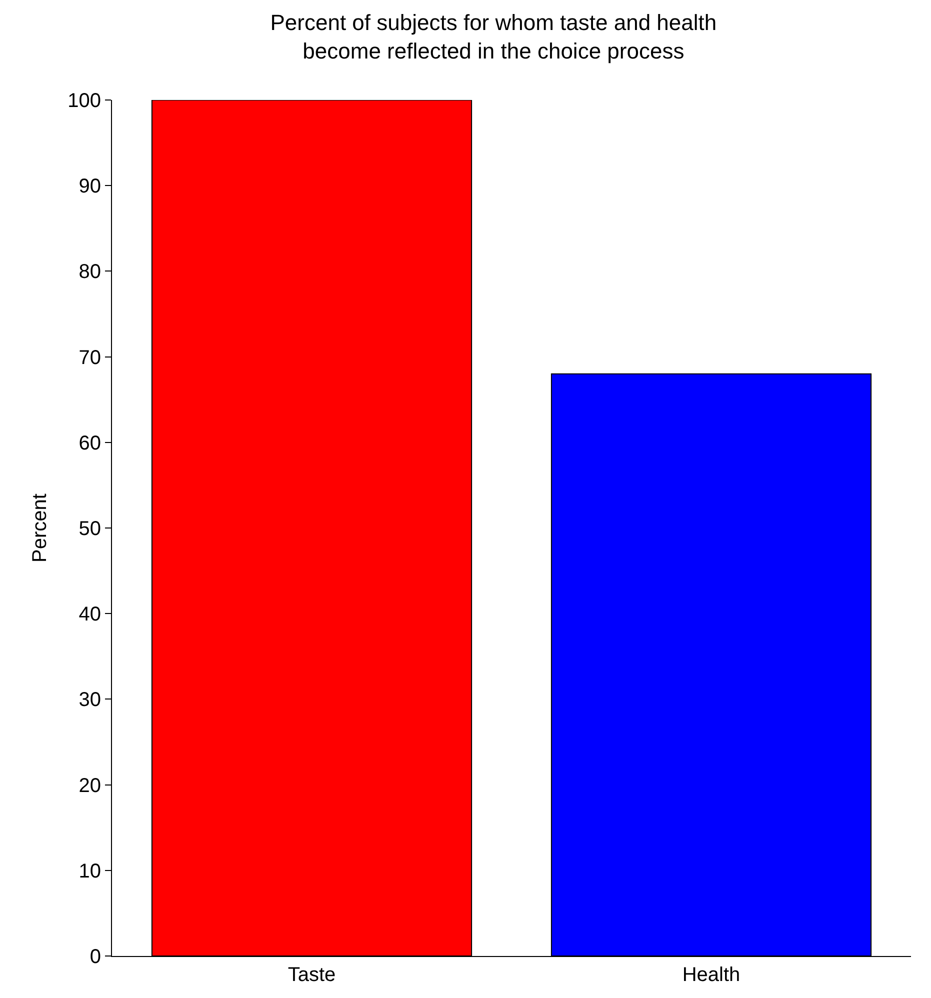 The width and height of the screenshot is (931, 998). Describe the element at coordinates (89, 871) in the screenshot. I see `y-tick-label: 10` at that location.